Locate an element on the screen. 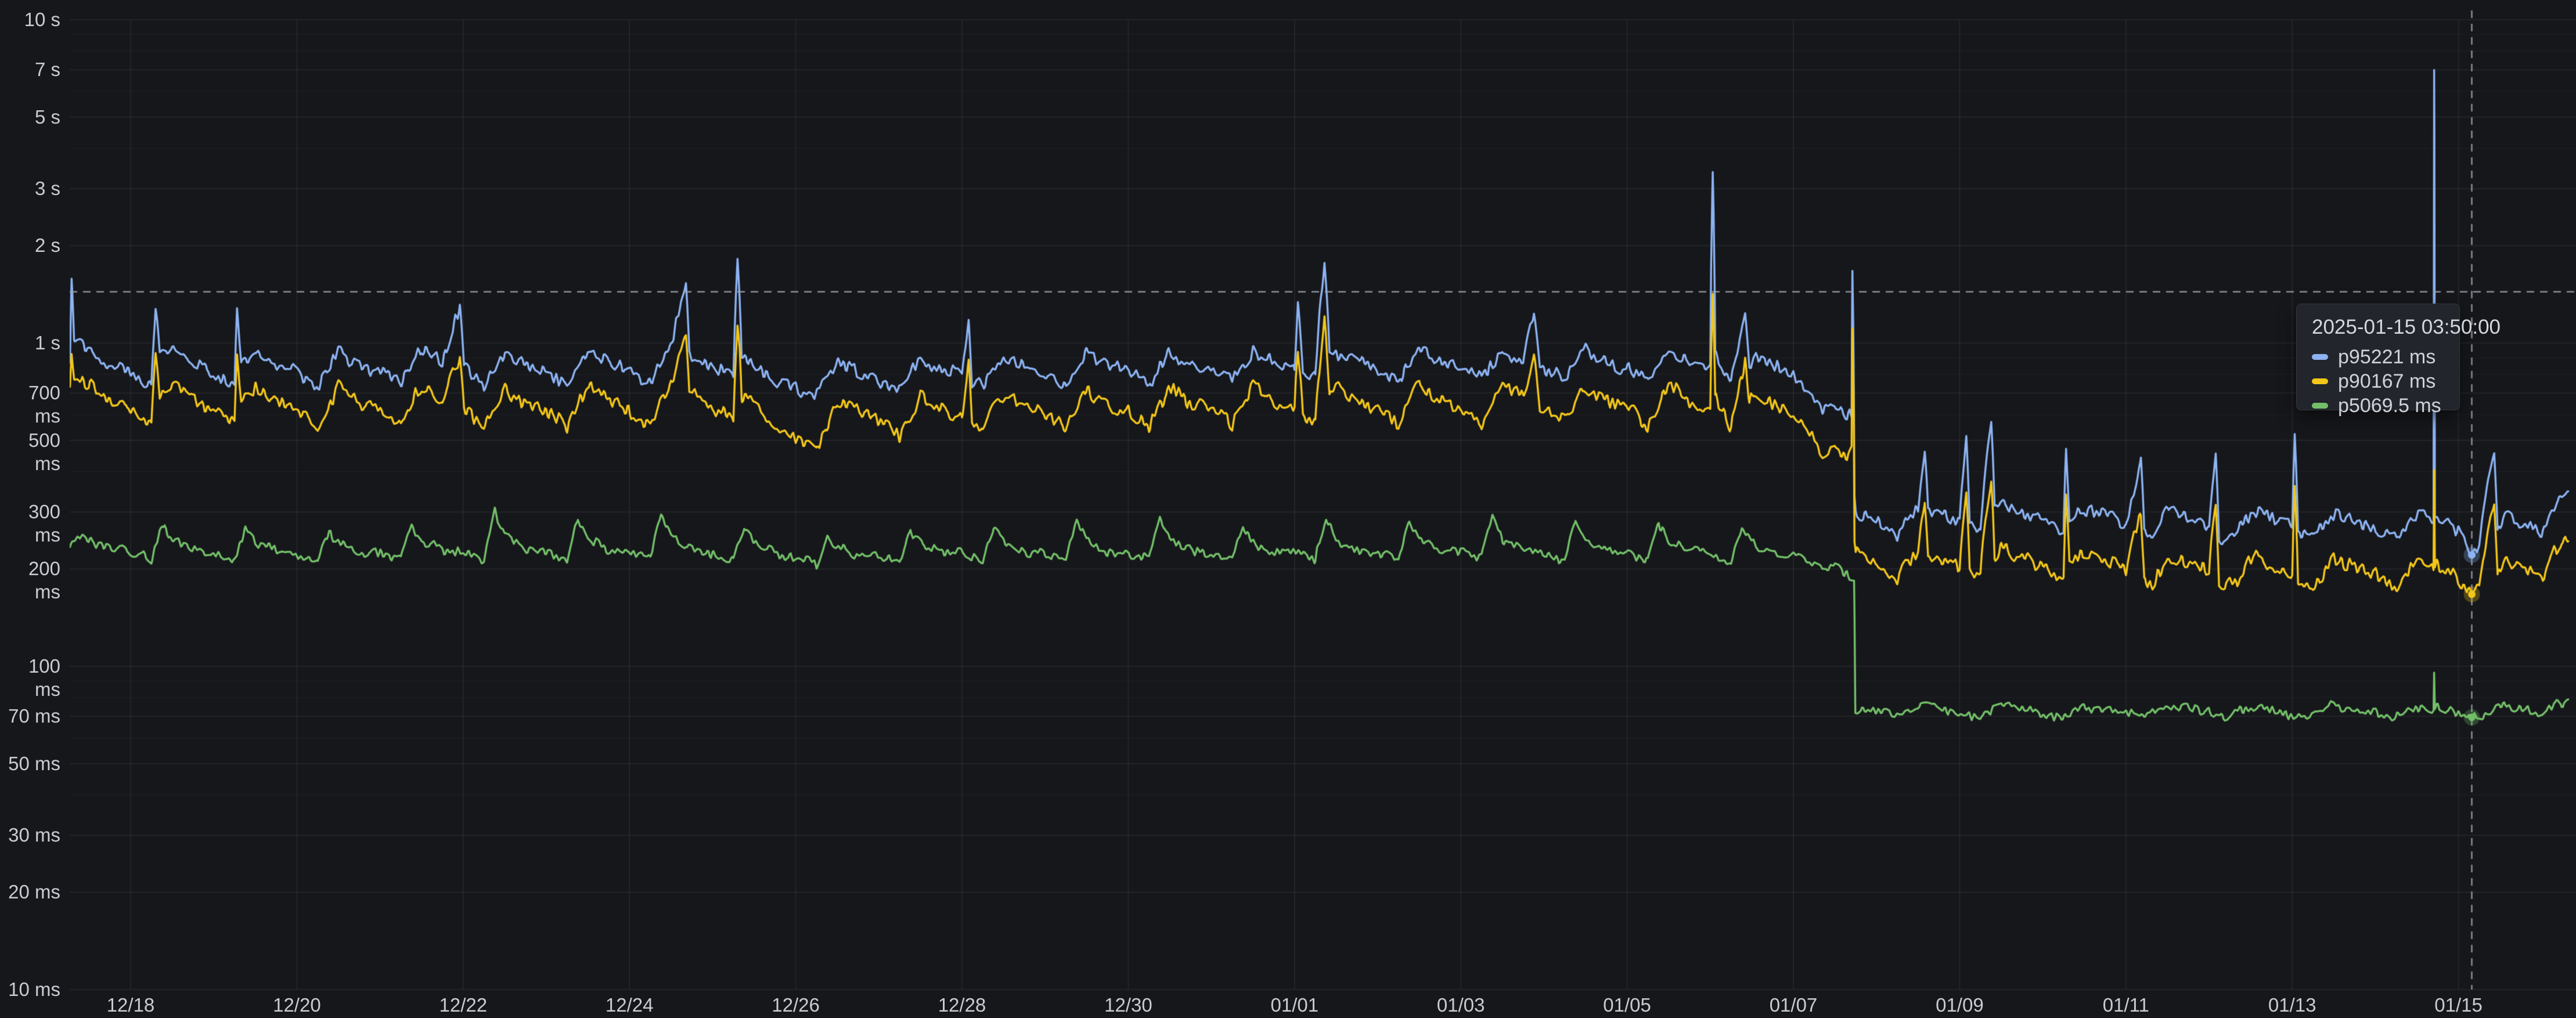 The height and width of the screenshot is (1018, 2576). series-value: 221 ms is located at coordinates (2403, 356).